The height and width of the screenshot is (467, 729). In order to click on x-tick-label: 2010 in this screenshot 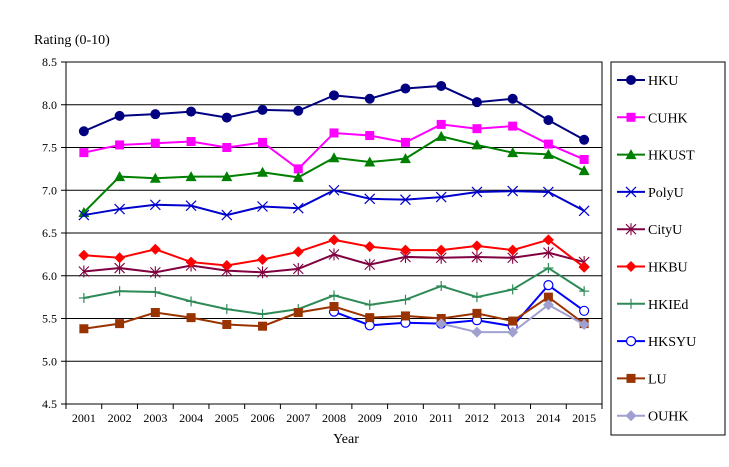, I will do `click(405, 418)`.